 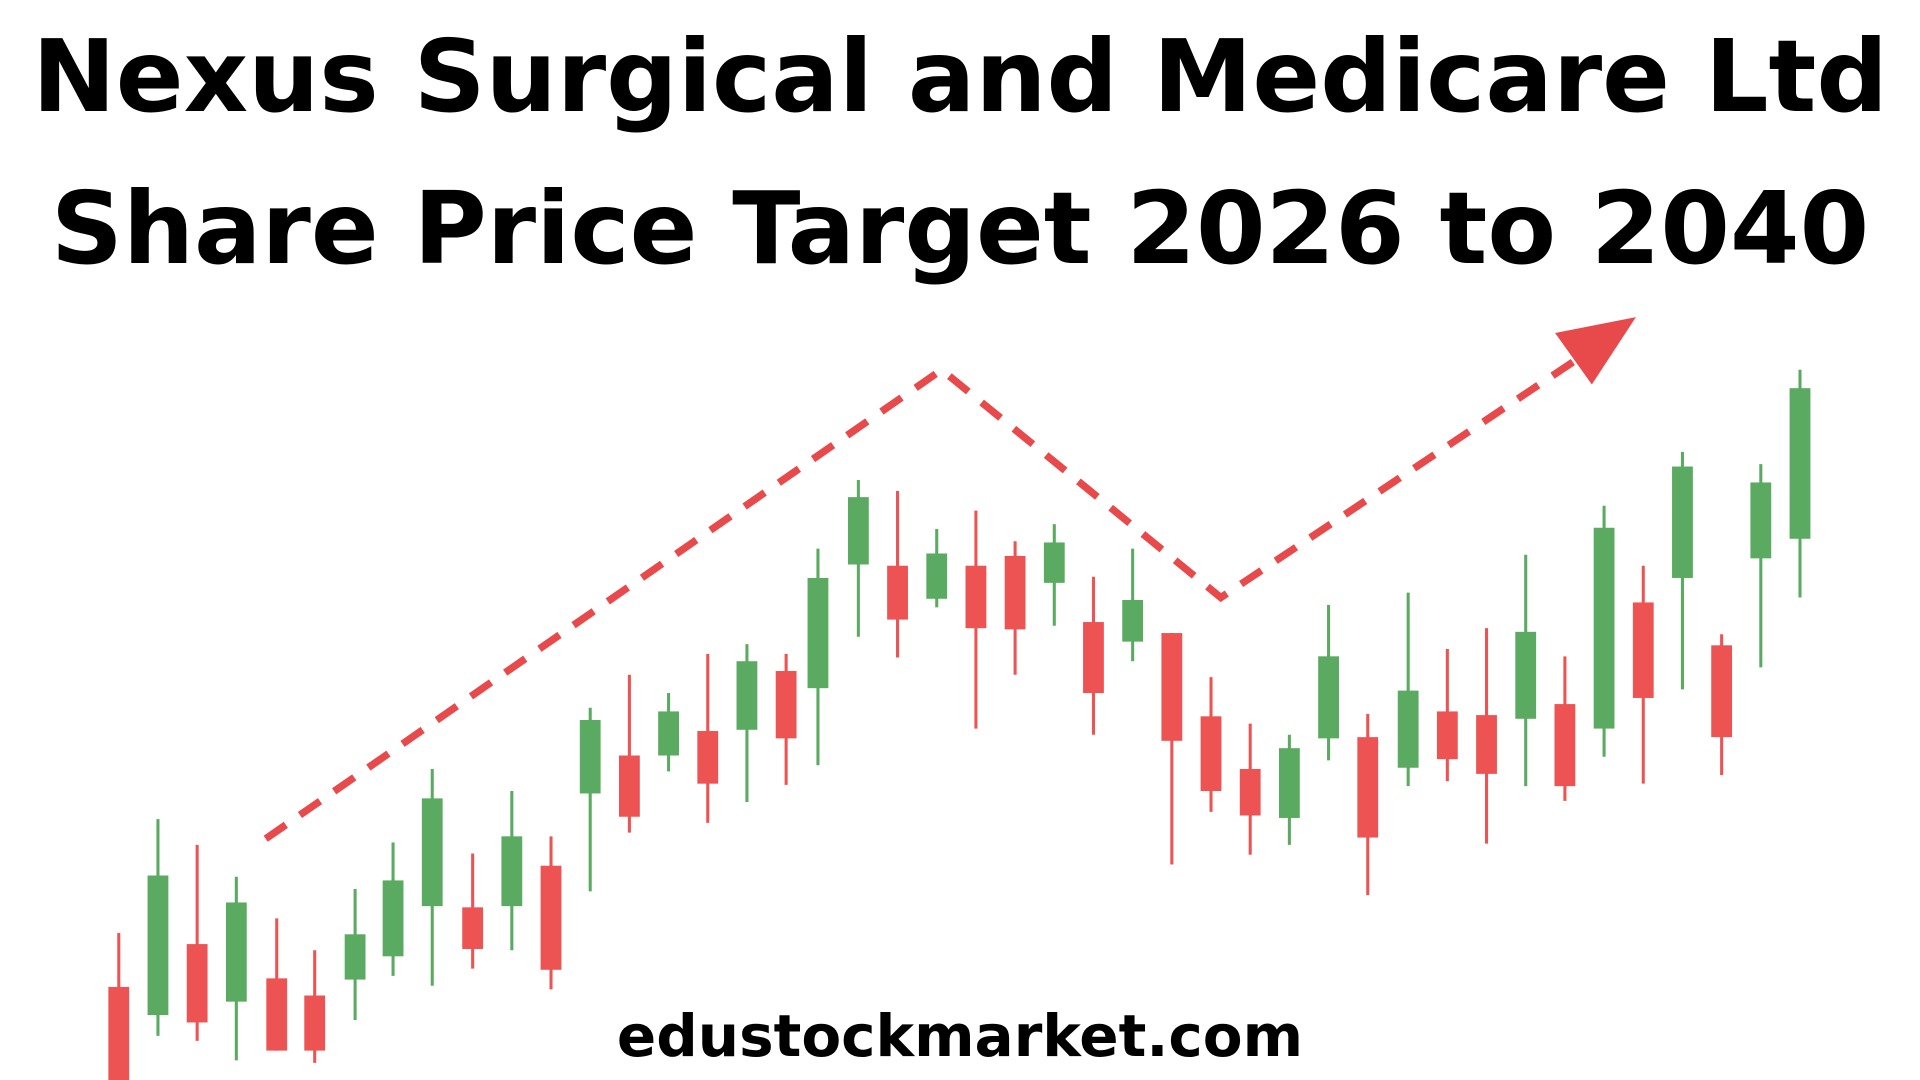 What do you see at coordinates (1595, 351) in the screenshot?
I see `arrowhead-icon` at bounding box center [1595, 351].